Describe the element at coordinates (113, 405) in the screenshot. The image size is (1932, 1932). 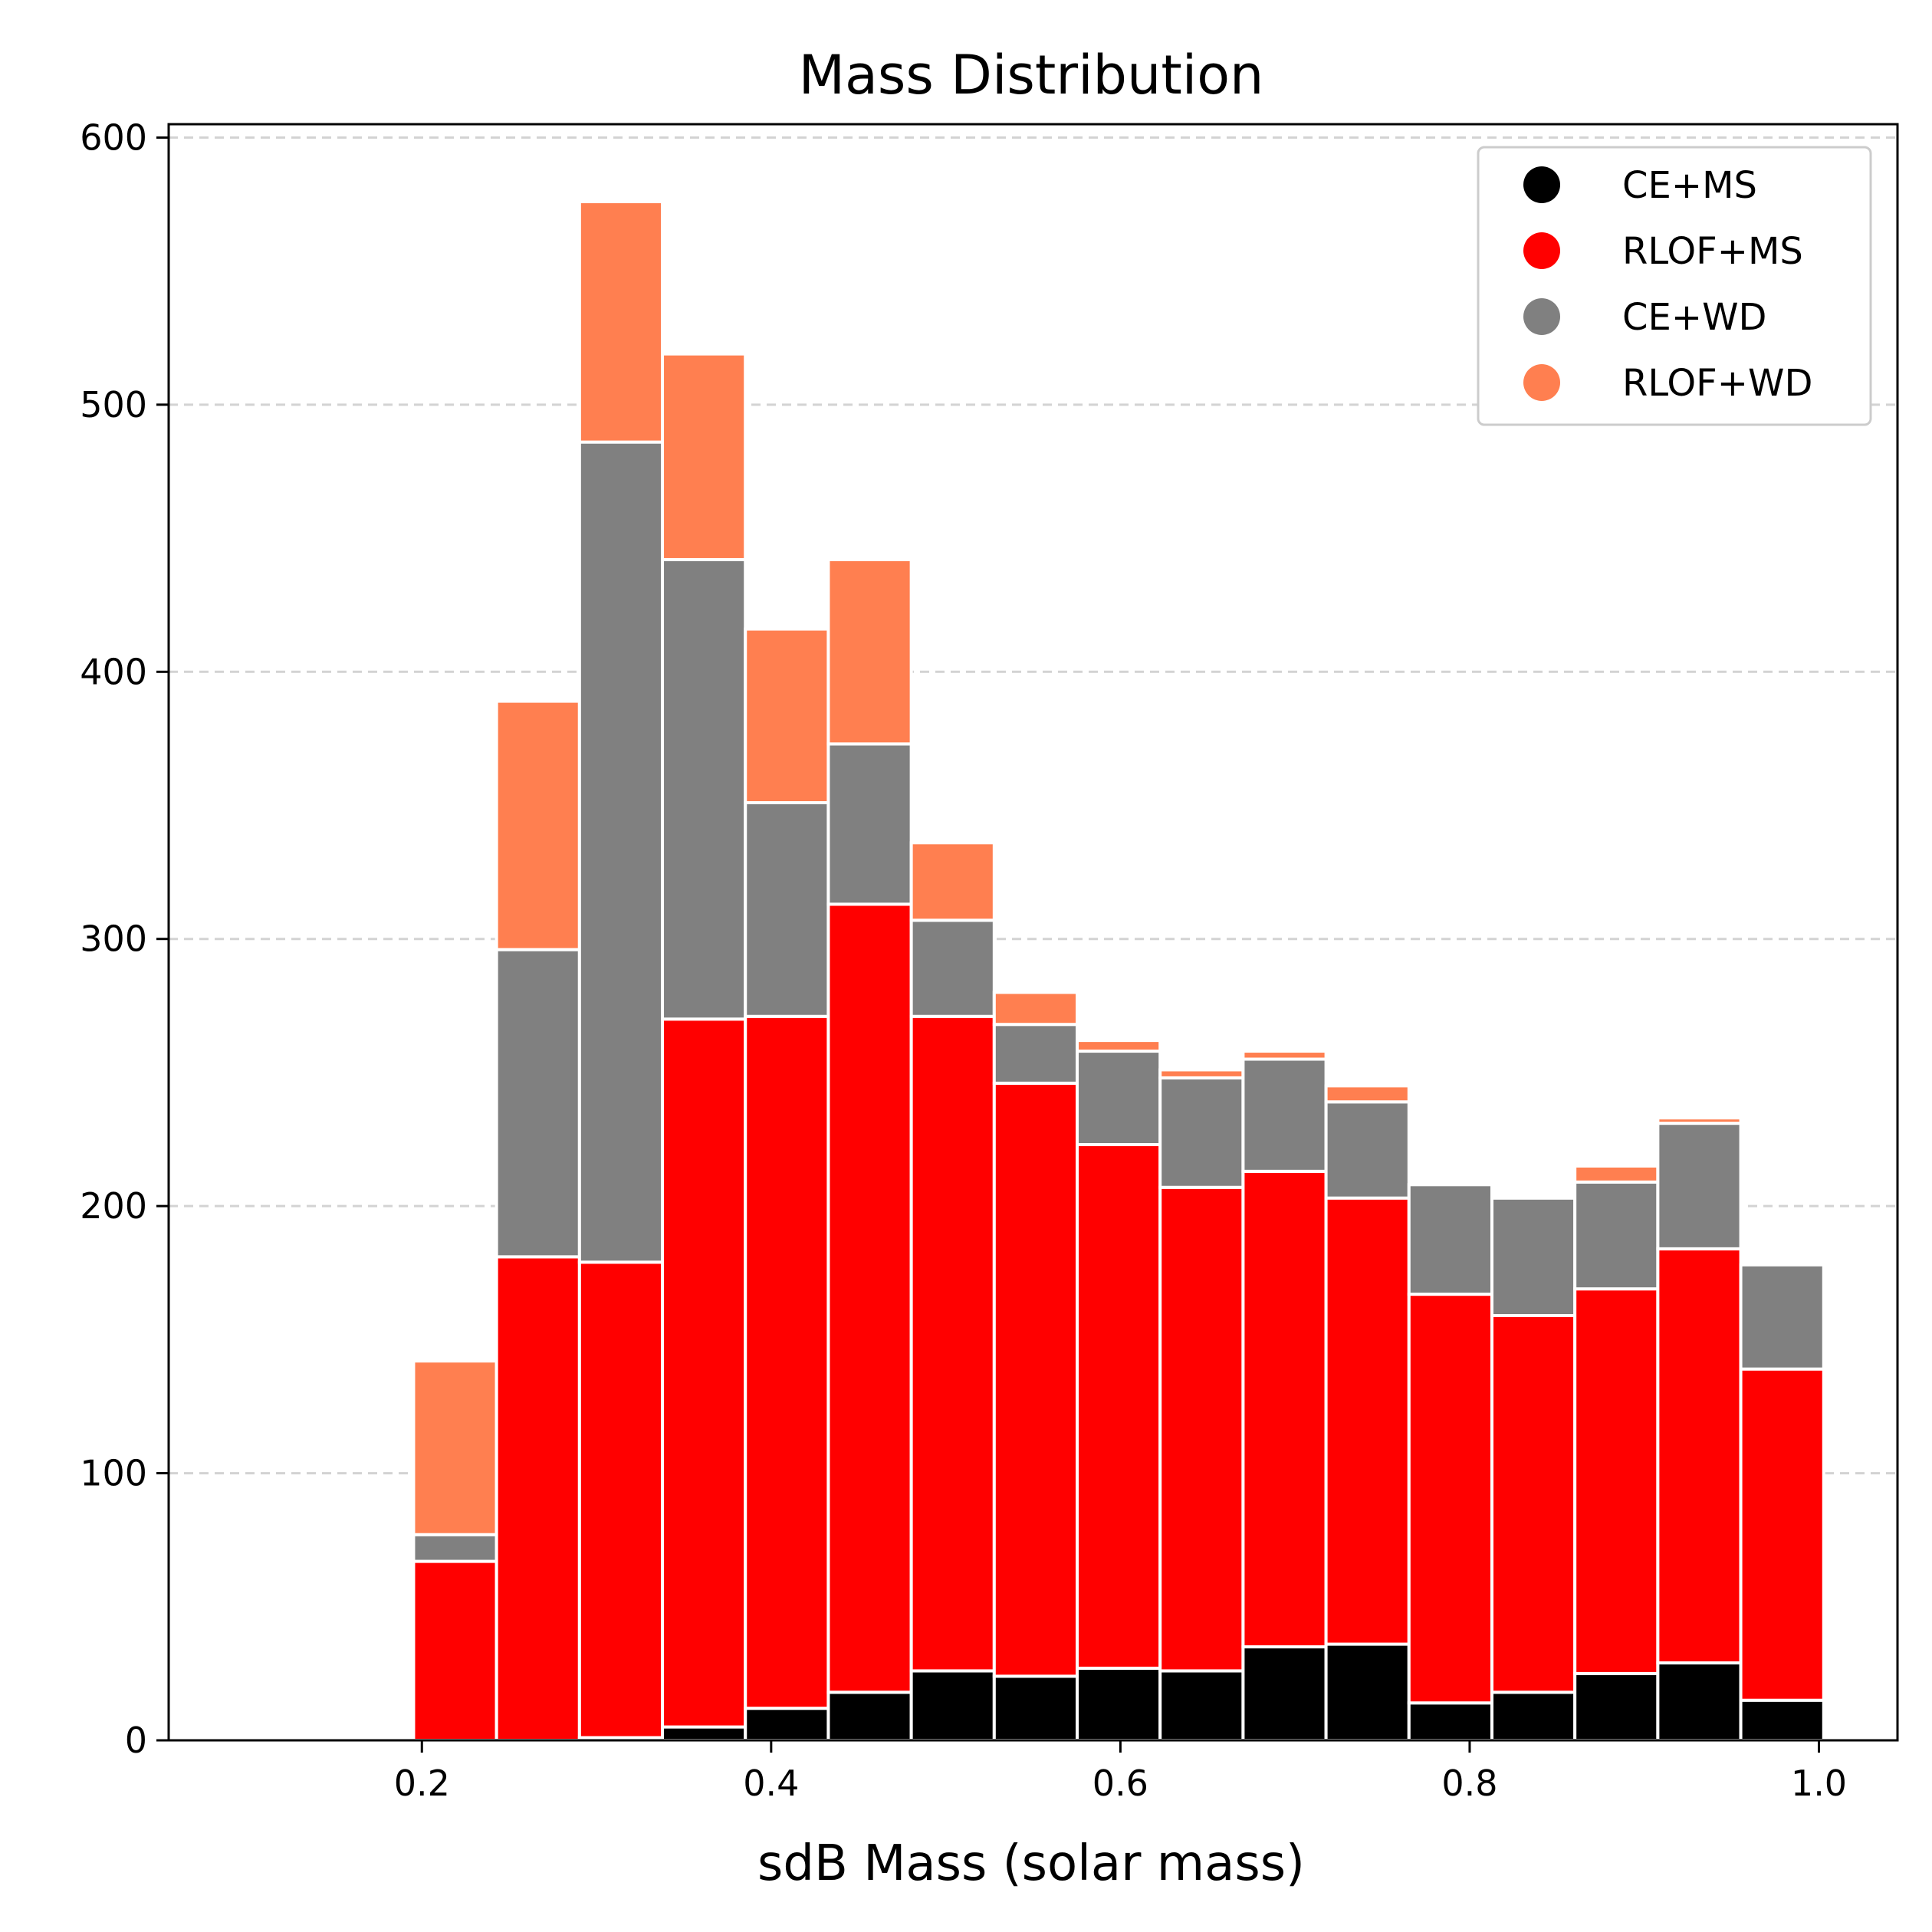
I see `y-tick-label: 500` at that location.